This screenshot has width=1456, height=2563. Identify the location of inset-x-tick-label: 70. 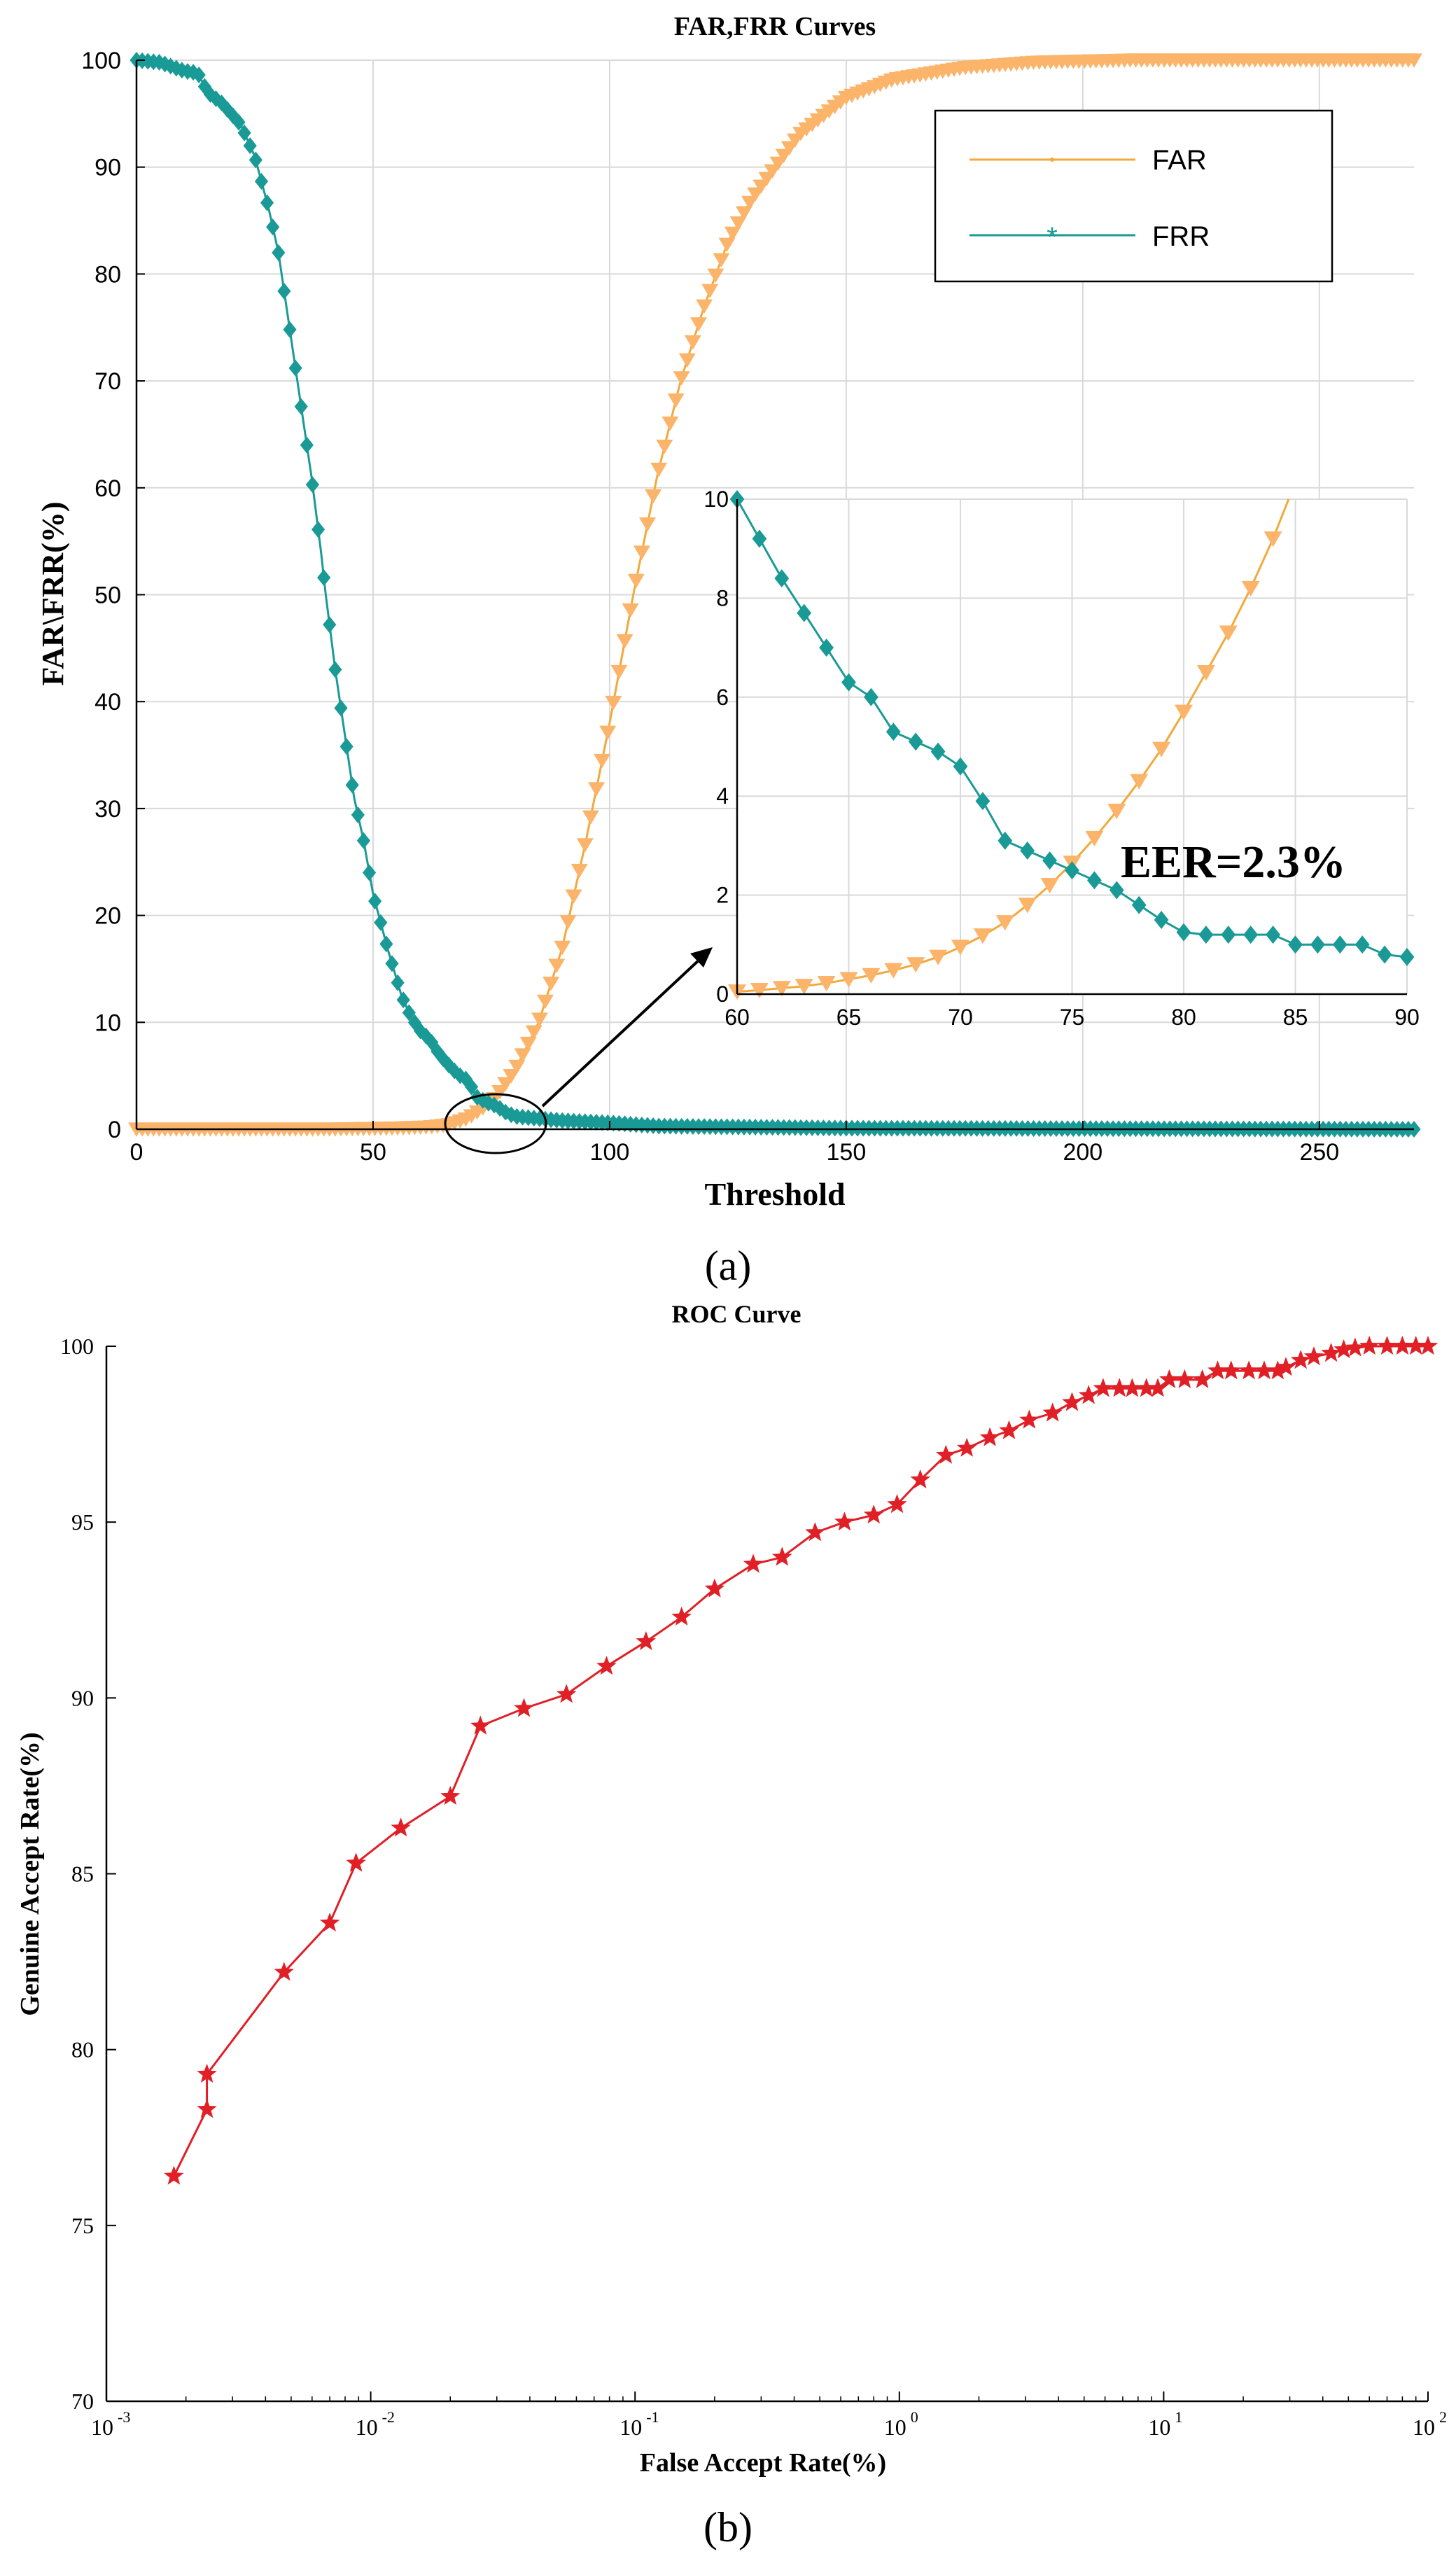
(960, 1017).